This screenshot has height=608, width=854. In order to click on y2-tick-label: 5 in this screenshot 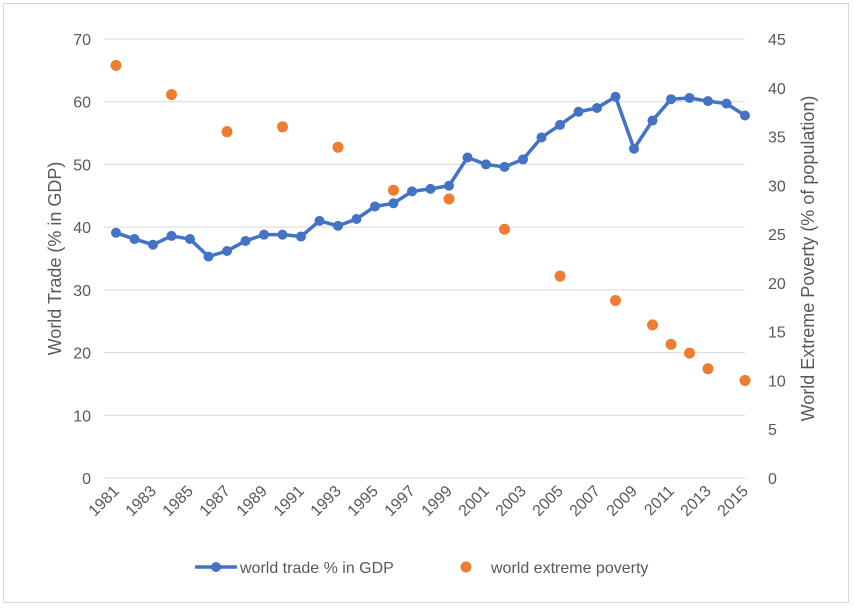, I will do `click(772, 430)`.